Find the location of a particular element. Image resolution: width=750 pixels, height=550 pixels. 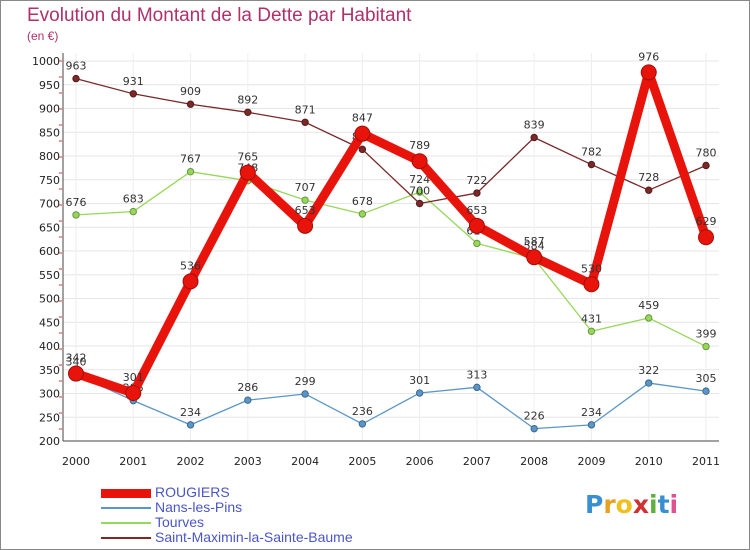

brand-letter: x is located at coordinates (640, 504).